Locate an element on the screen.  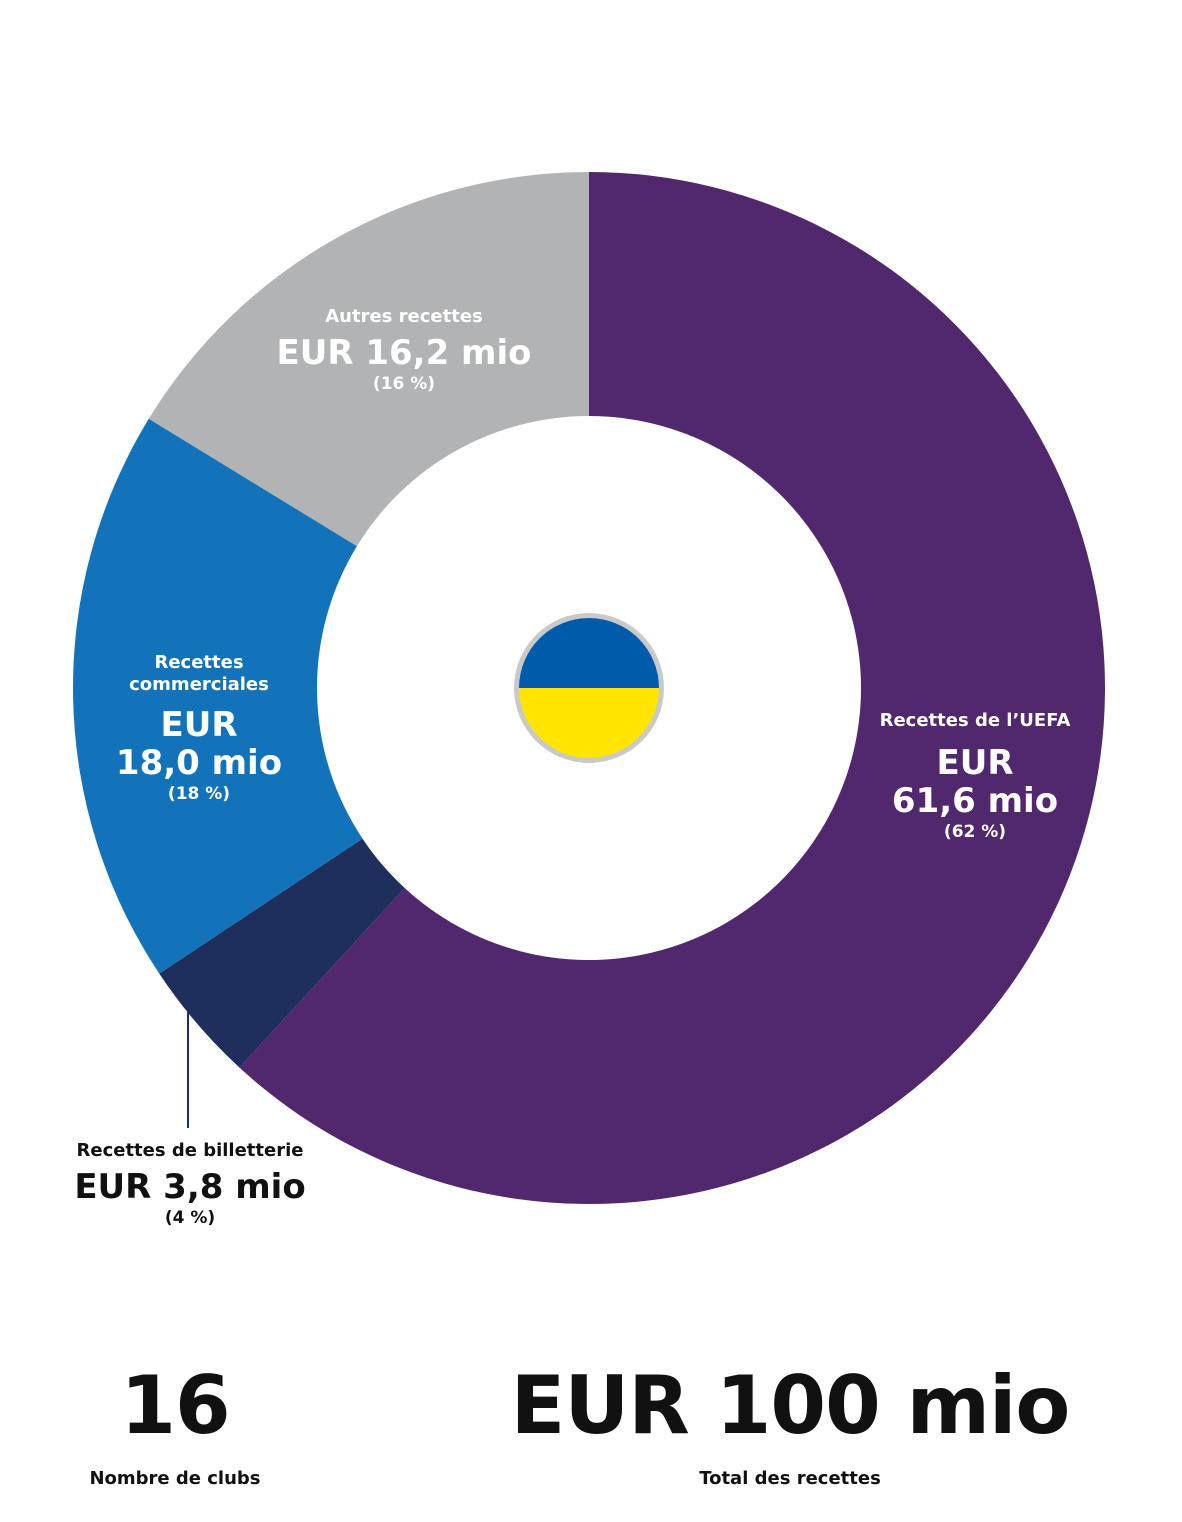
ukraine-flag-icon is located at coordinates (589, 688).